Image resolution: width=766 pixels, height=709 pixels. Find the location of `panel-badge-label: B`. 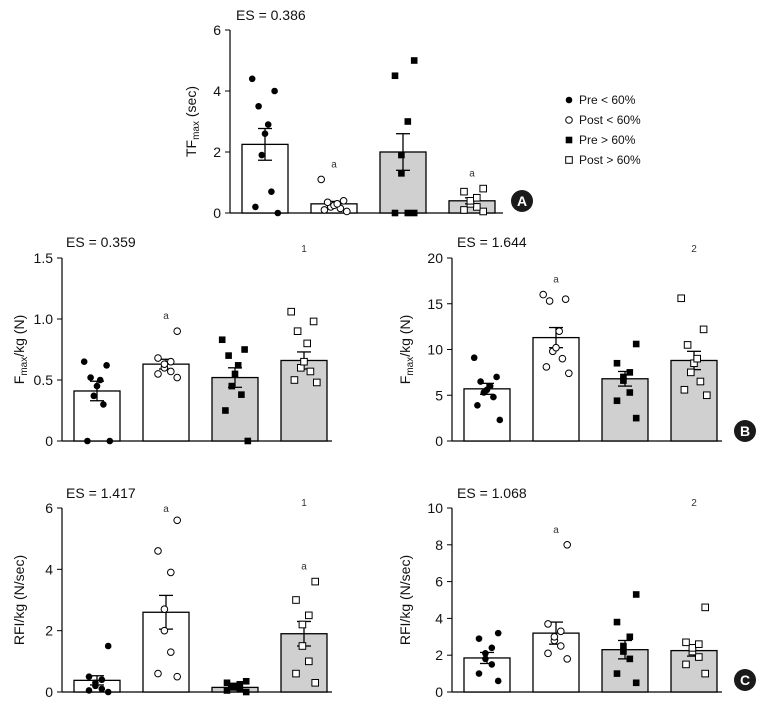

panel-badge-label: B is located at coordinates (745, 431).